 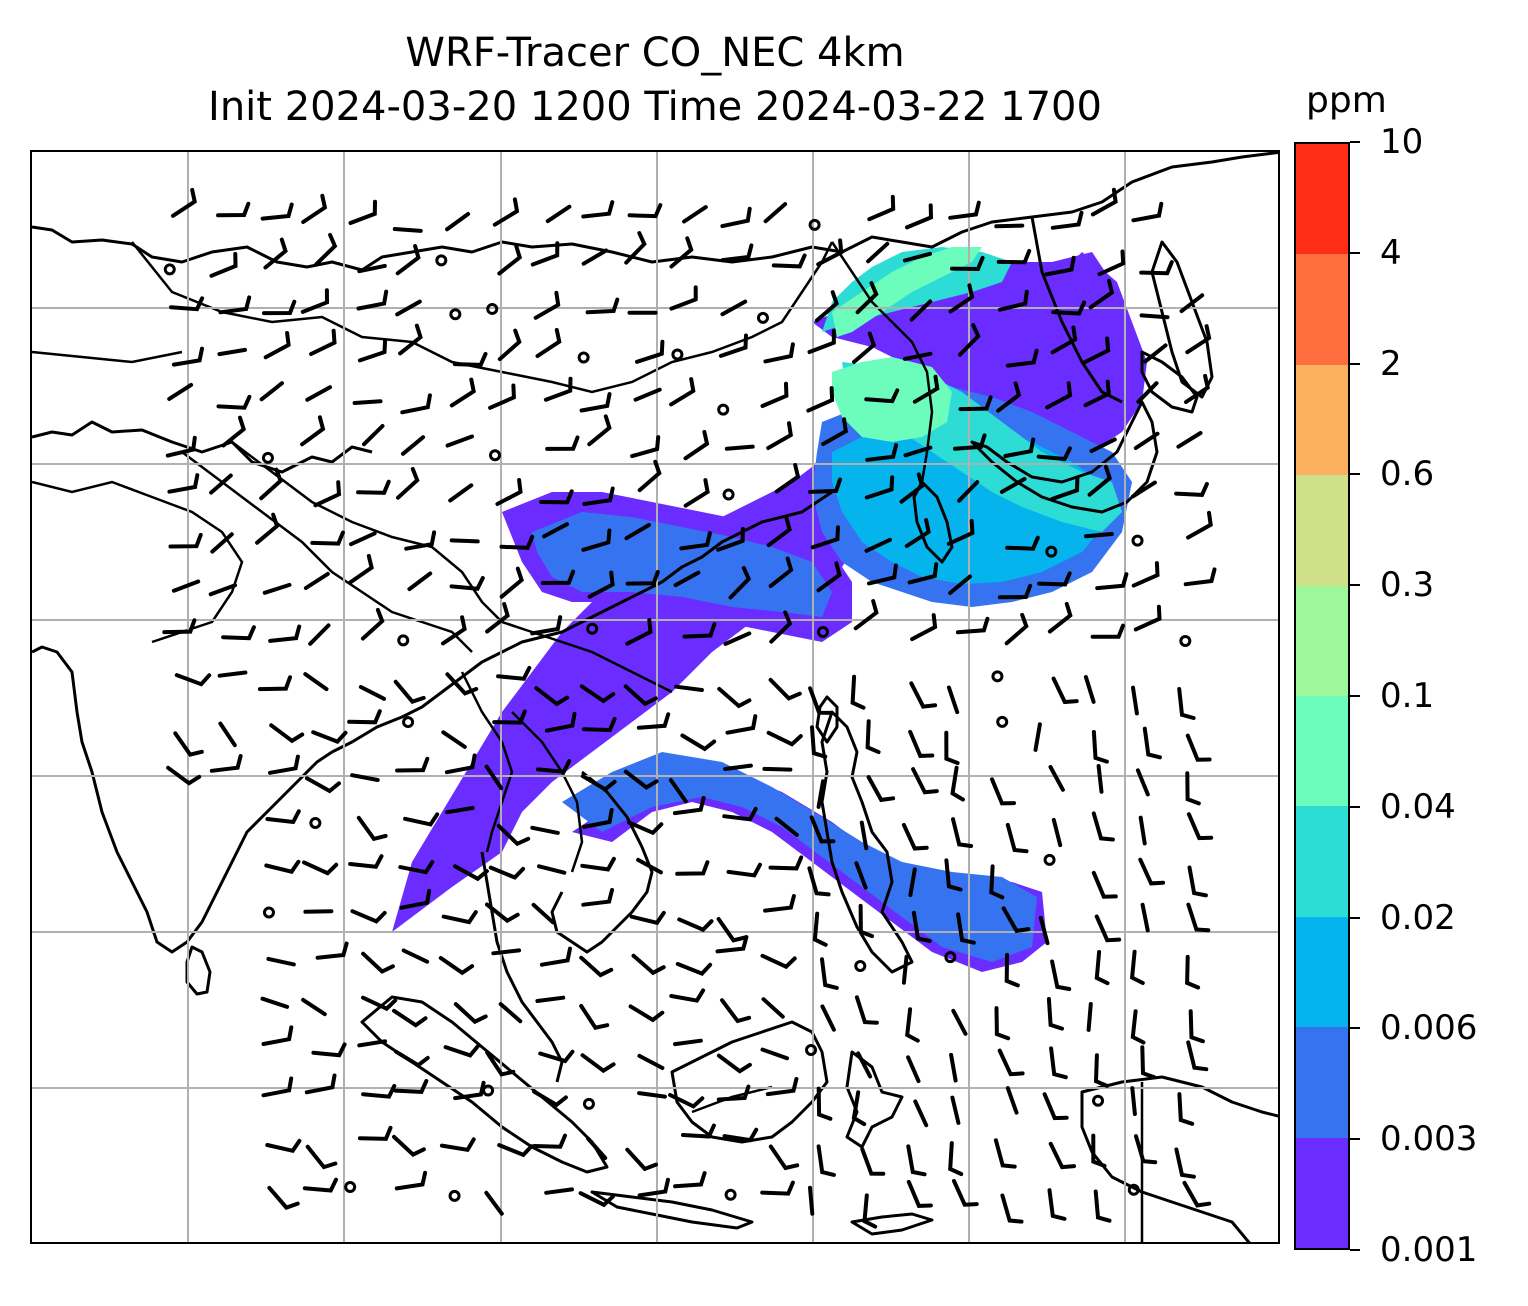 I want to click on border-china-mongolia, so click(x=482, y=317).